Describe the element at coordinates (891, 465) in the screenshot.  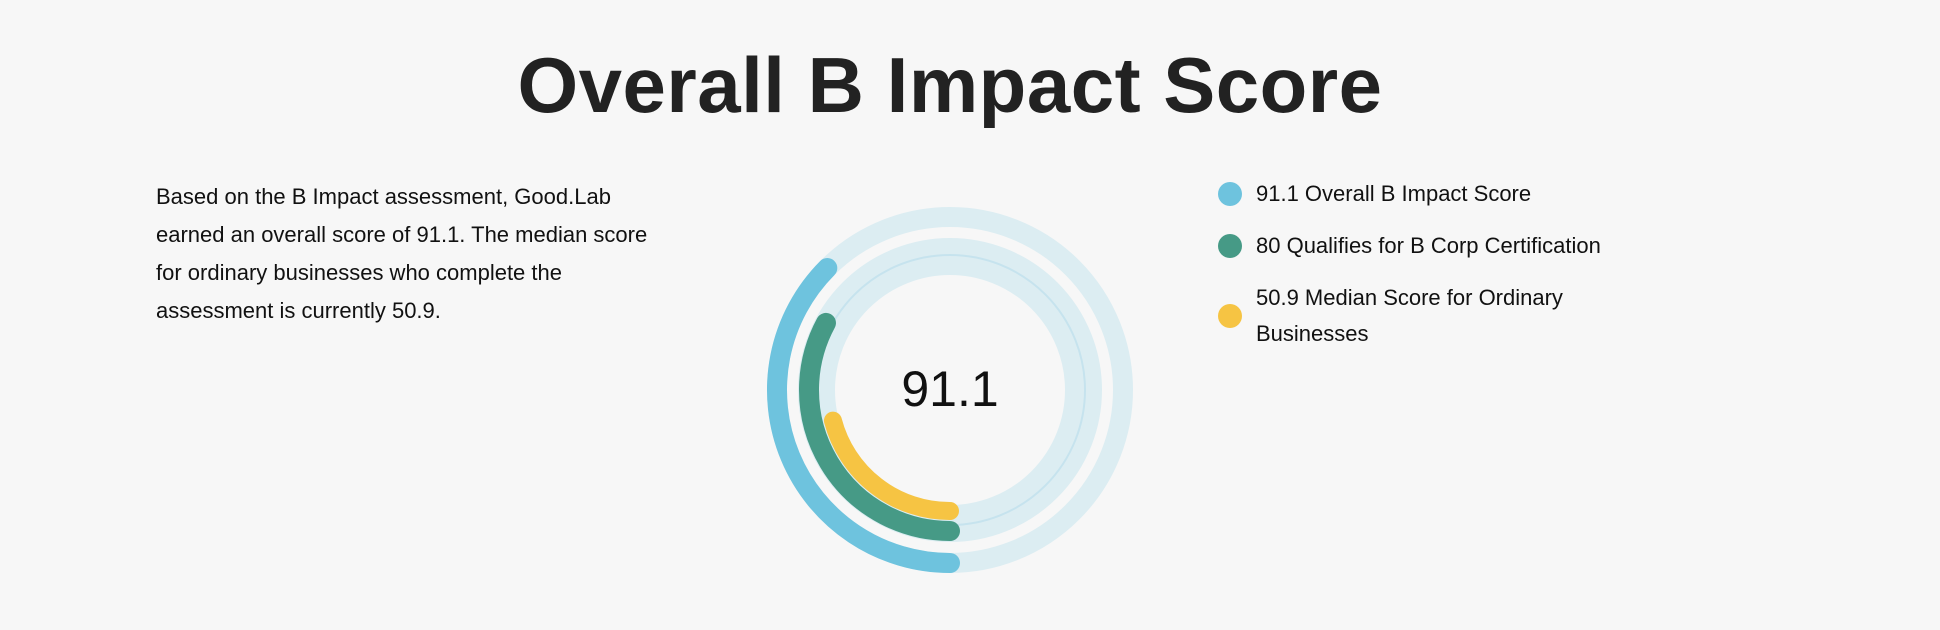
I see `arc-median-score` at that location.